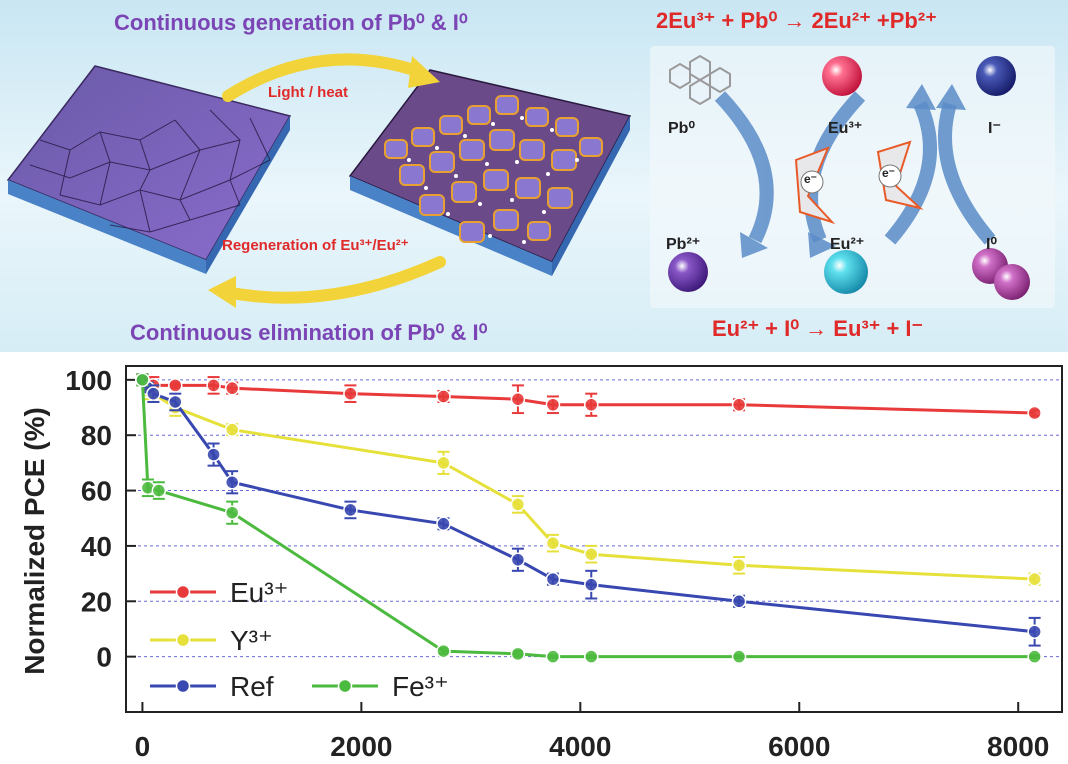 The width and height of the screenshot is (1068, 764). What do you see at coordinates (493, 180) in the screenshot?
I see `defect-dots` at bounding box center [493, 180].